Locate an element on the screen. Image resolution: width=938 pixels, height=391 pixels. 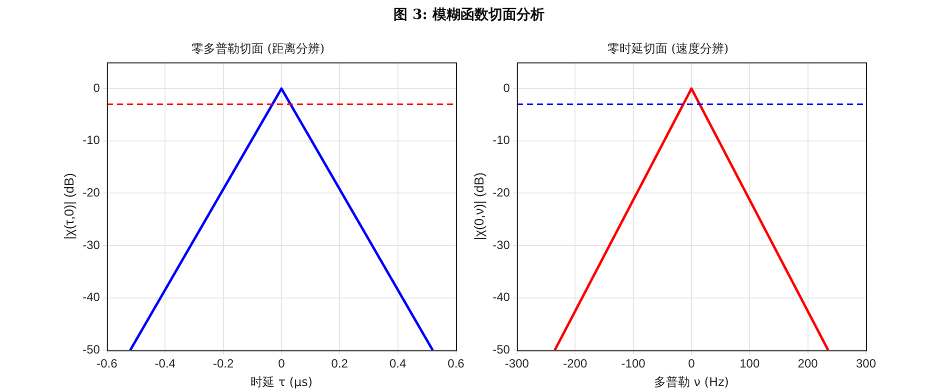
x-tick-label: 0.2 is located at coordinates (339, 363).